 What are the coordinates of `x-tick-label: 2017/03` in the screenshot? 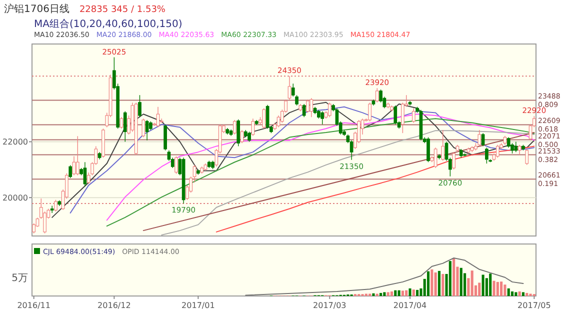 It's located at (329, 305).